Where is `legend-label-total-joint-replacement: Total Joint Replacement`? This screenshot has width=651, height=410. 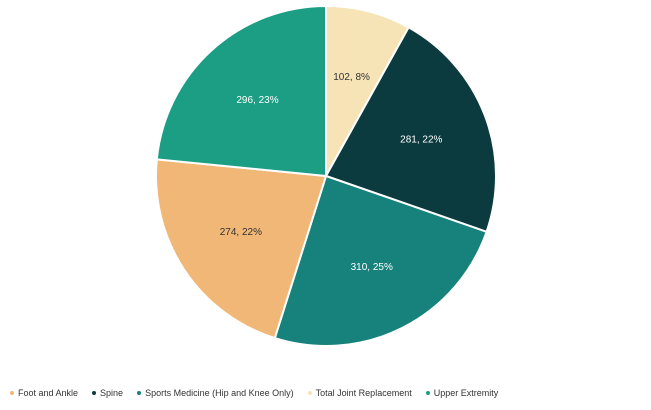
legend-label-total-joint-replacement: Total Joint Replacement is located at coordinates (363, 393).